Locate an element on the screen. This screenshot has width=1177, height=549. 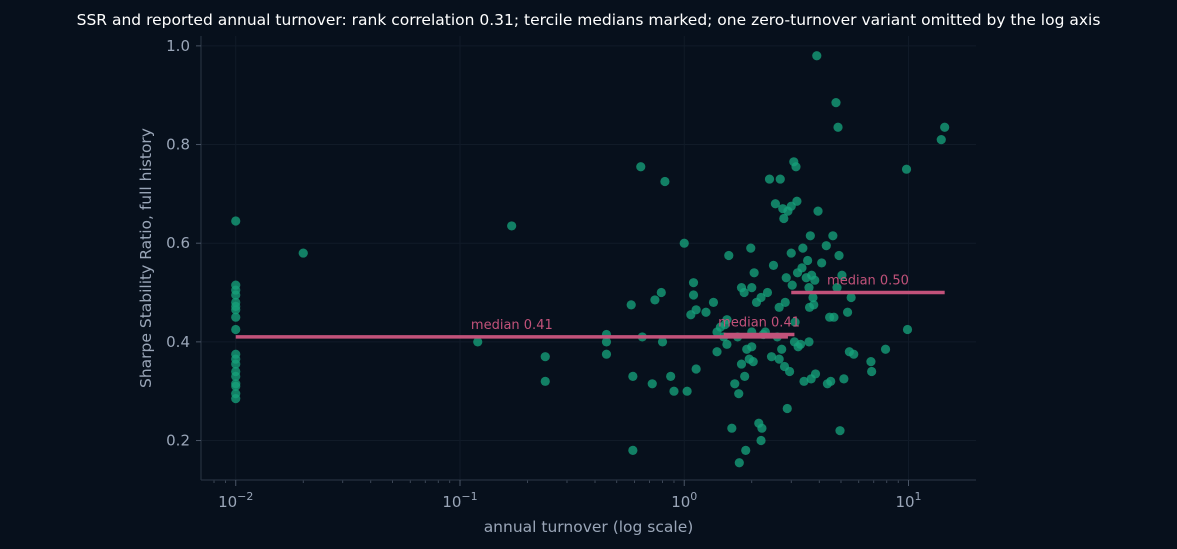
median-label: median 0.41 is located at coordinates (512, 325).